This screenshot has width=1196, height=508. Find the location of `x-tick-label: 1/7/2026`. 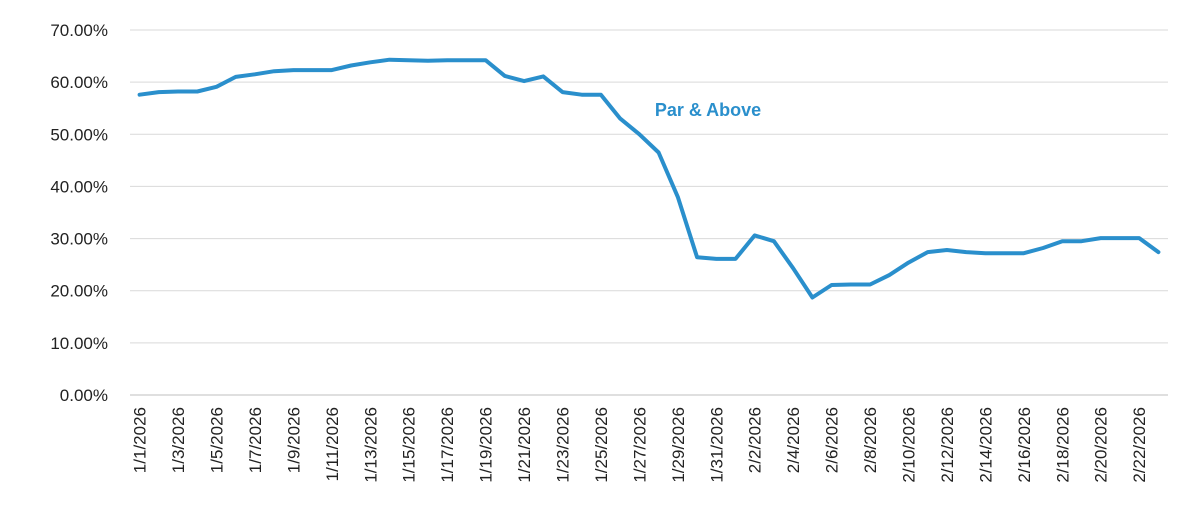

x-tick-label: 1/7/2026 is located at coordinates (255, 440).